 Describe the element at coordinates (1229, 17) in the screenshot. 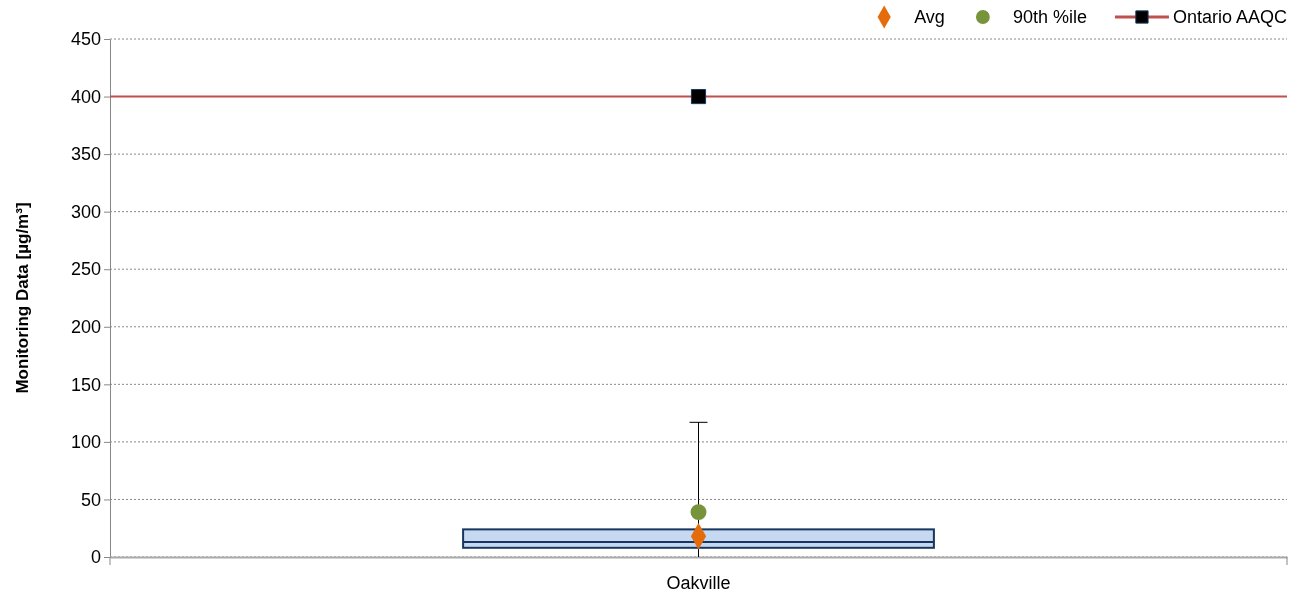

I see `legend-label: Ontario AAQC` at that location.